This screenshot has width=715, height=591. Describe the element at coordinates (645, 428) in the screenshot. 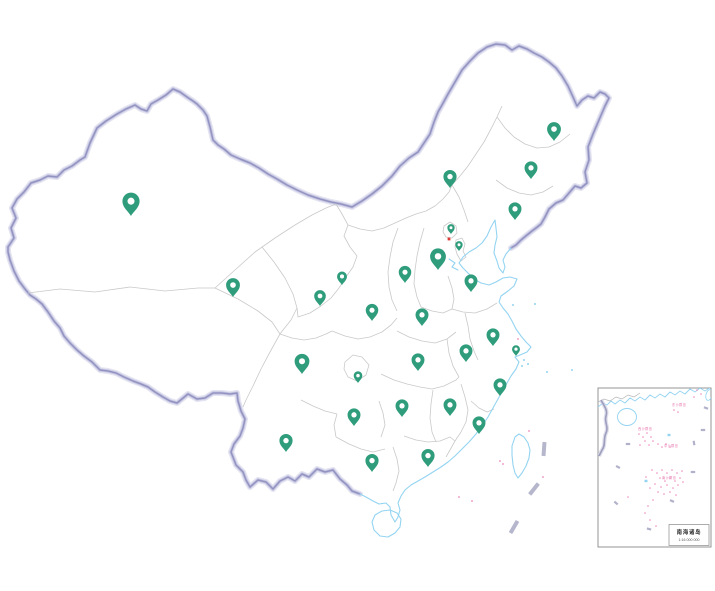

I see `inset-island-label: 西沙群岛` at that location.